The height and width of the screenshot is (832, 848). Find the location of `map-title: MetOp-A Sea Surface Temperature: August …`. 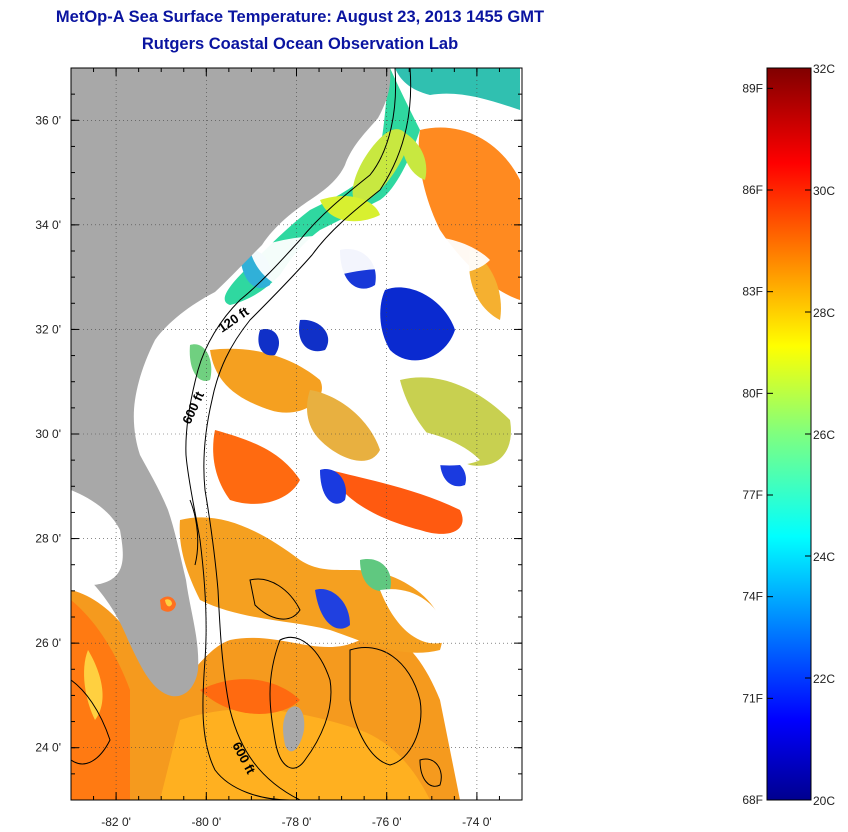

map-title: MetOp-A Sea Surface Temperature: August … is located at coordinates (300, 17).